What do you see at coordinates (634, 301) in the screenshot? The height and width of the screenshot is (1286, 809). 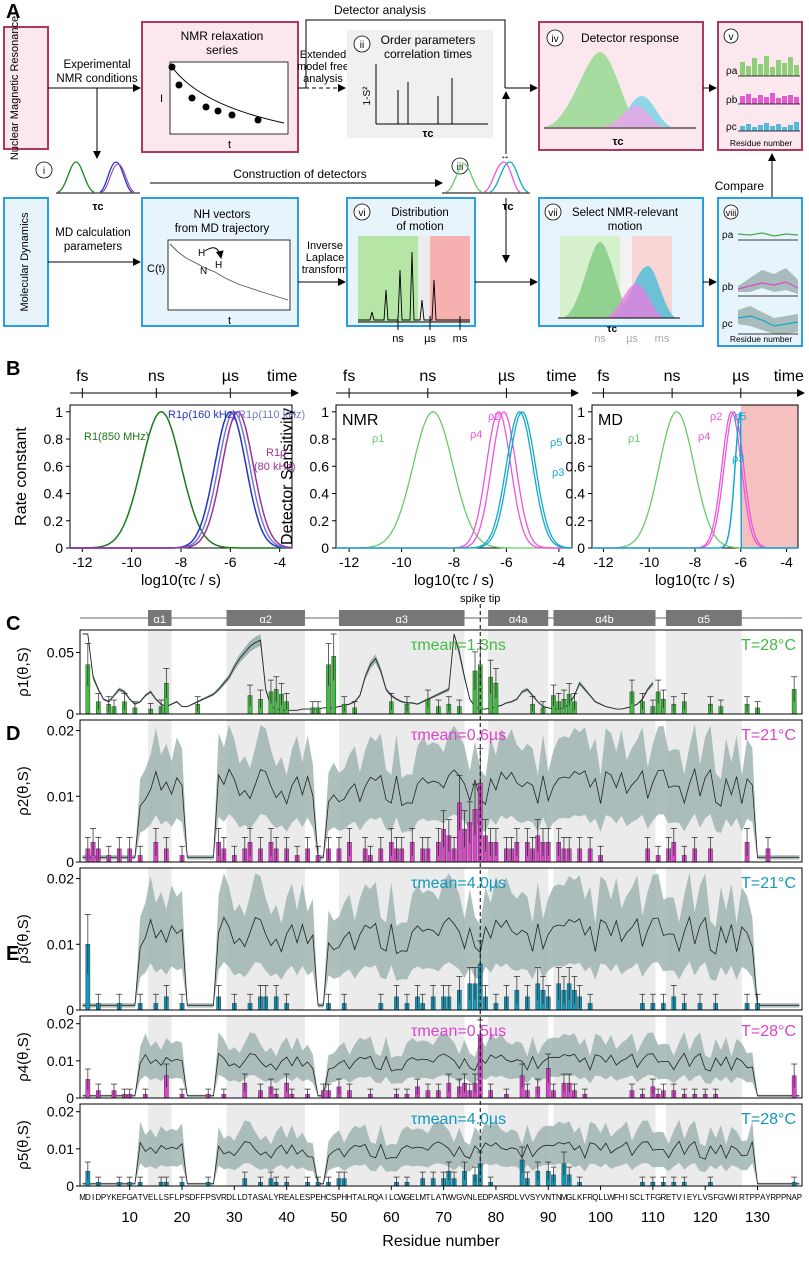 I see `sel-magenta-curve` at bounding box center [634, 301].